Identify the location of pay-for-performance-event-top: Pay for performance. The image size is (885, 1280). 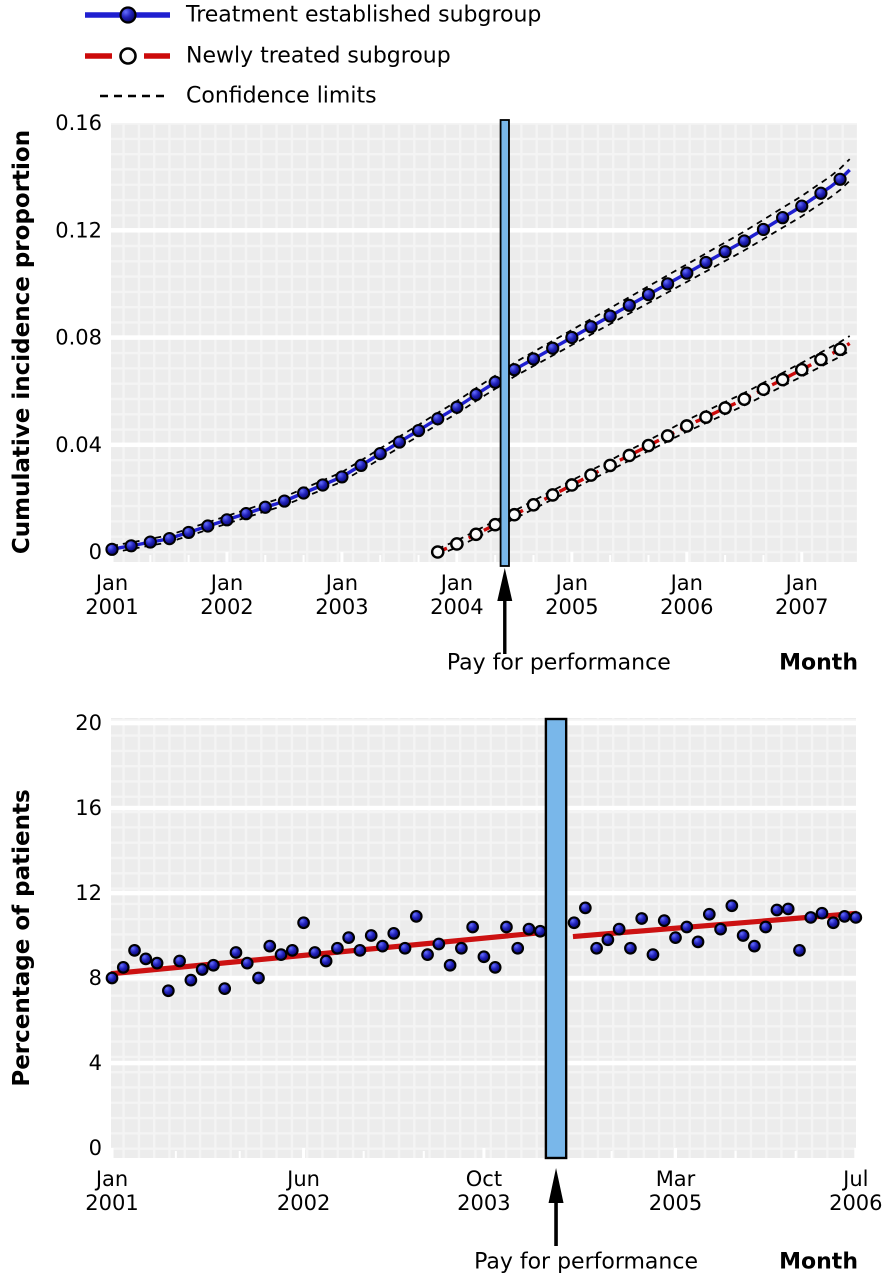
(559, 397).